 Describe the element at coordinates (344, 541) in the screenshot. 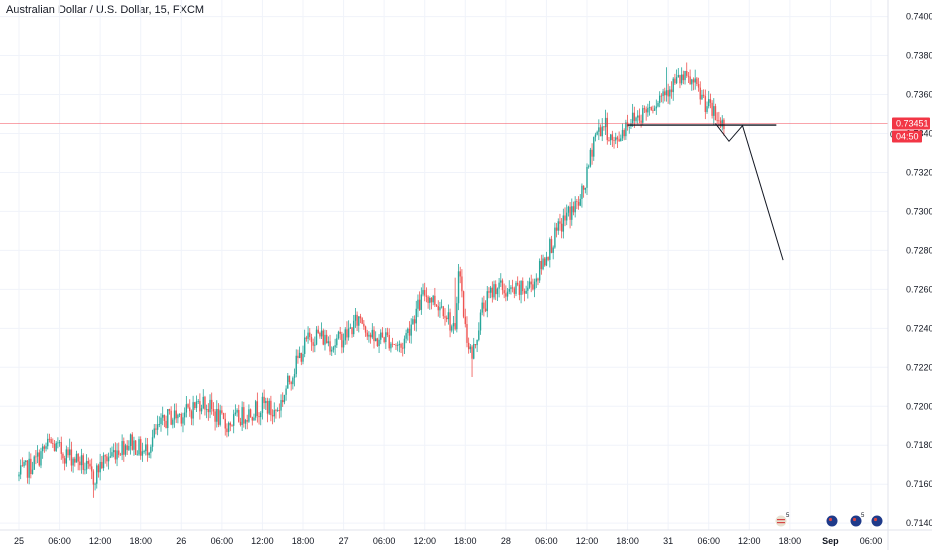

I see `x-tick-label: 27` at that location.